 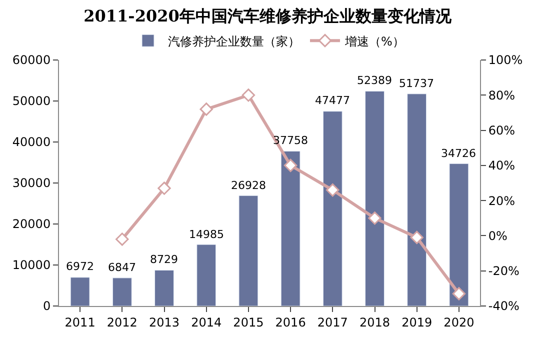 What do you see at coordinates (416, 83) in the screenshot?
I see `data-label: 51737` at bounding box center [416, 83].